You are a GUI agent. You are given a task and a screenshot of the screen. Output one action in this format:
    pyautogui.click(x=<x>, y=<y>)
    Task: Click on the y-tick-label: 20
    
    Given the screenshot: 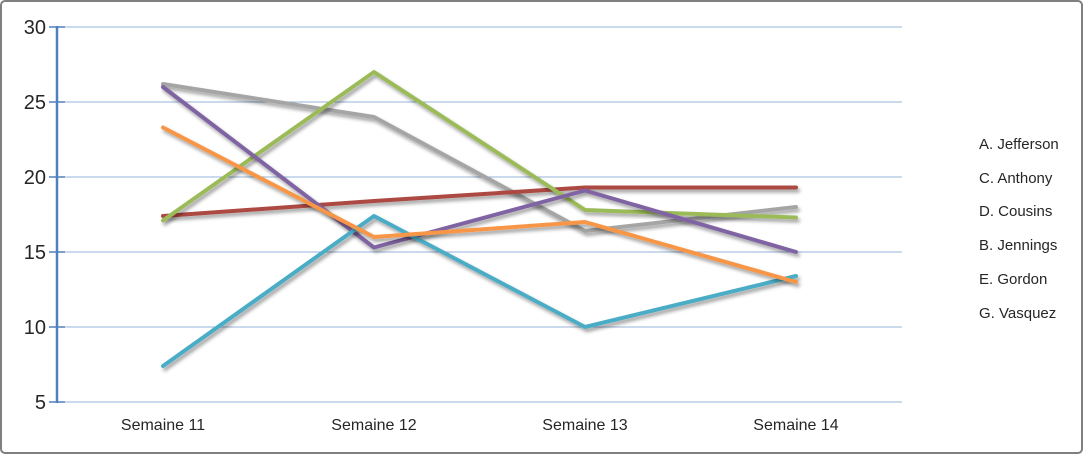 What is the action you would take?
    pyautogui.click(x=35, y=178)
    